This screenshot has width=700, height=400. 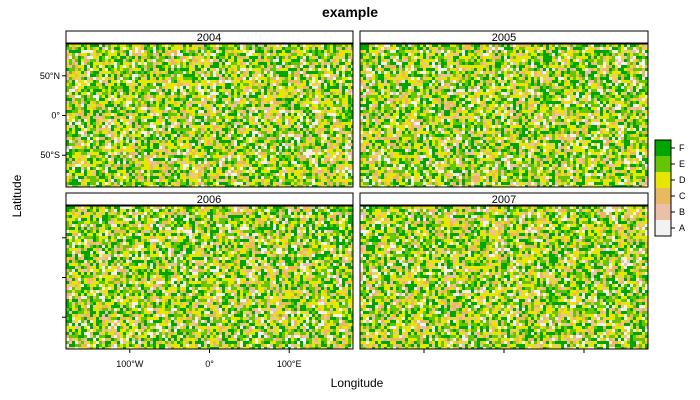 What do you see at coordinates (663, 148) in the screenshot?
I see `legend-swatch-F` at bounding box center [663, 148].